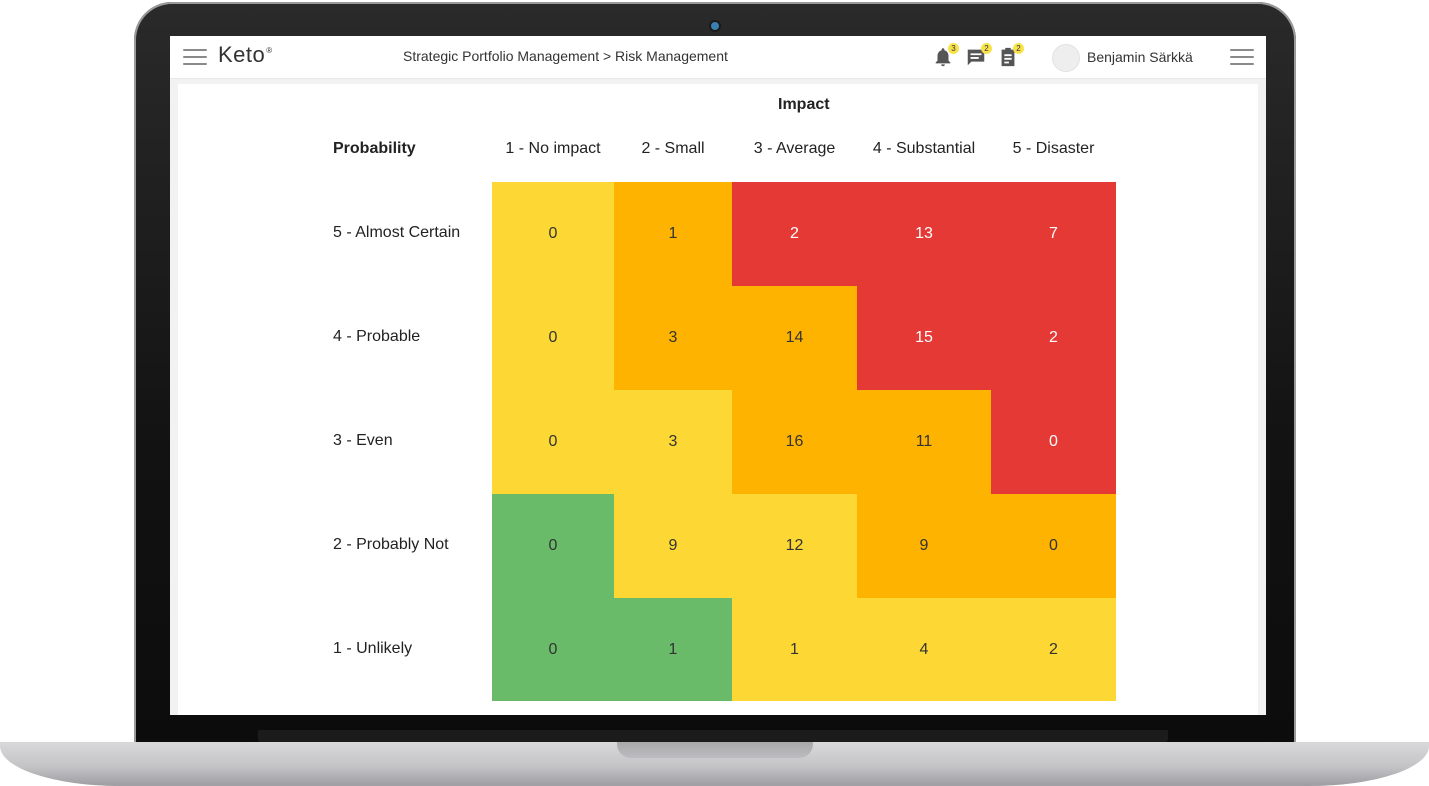  I want to click on clipboard-icon, so click(1008, 57).